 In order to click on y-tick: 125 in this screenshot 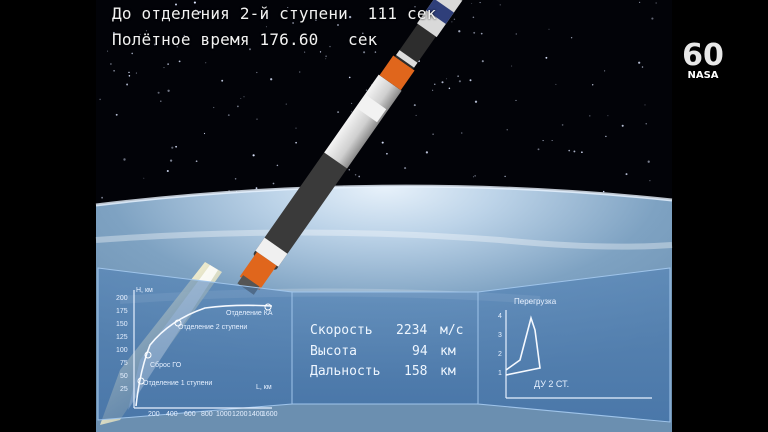, I will do `click(122, 337)`.